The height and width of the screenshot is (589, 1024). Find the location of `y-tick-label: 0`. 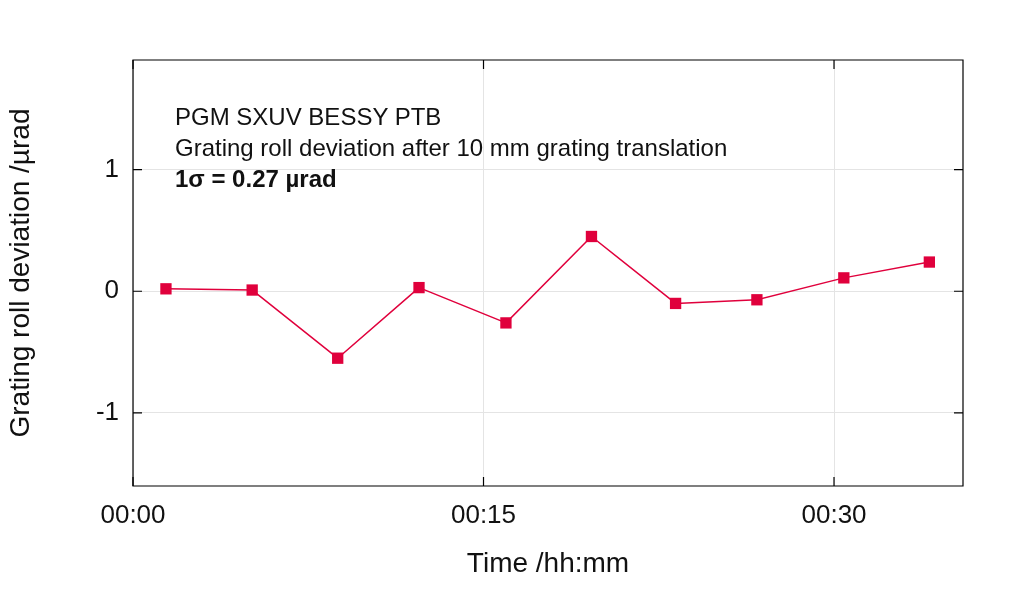

y-tick-label: 0 is located at coordinates (111, 289).